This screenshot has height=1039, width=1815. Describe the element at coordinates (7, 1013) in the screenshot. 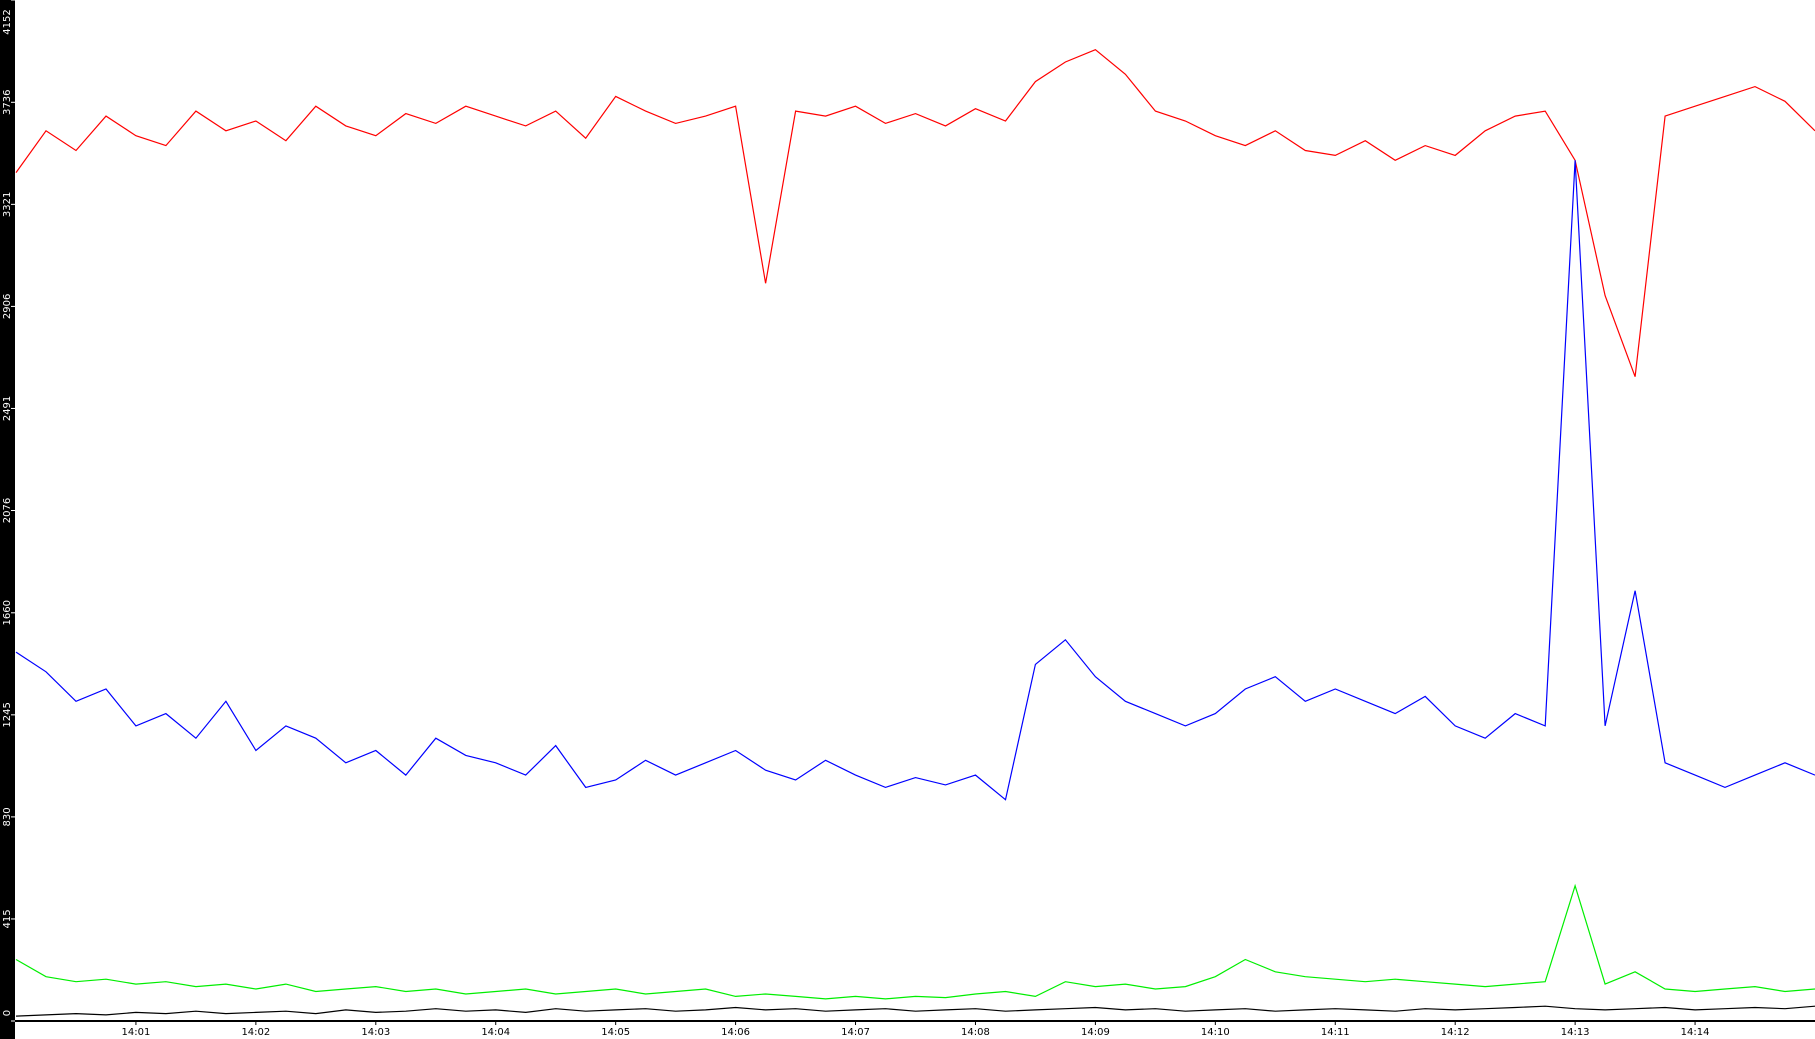

I see `y-tick-label: 0` at that location.